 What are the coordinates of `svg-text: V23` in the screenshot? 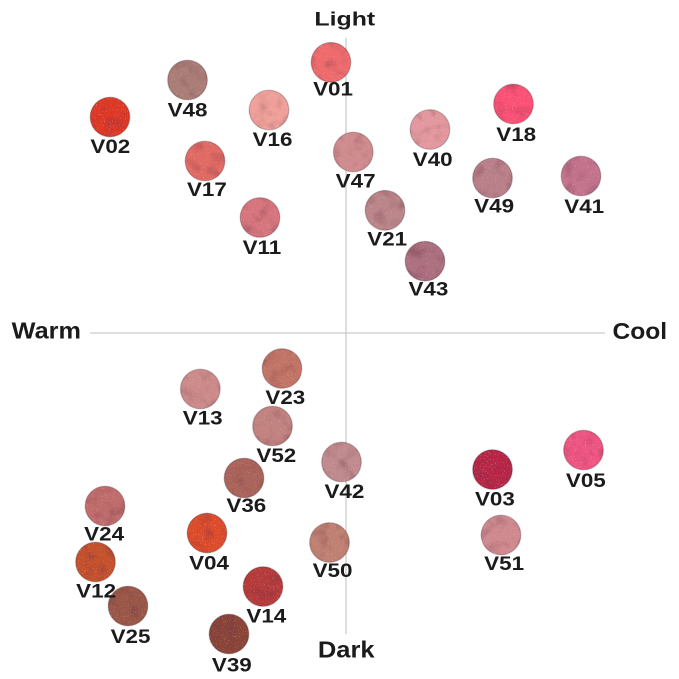 It's located at (285, 398).